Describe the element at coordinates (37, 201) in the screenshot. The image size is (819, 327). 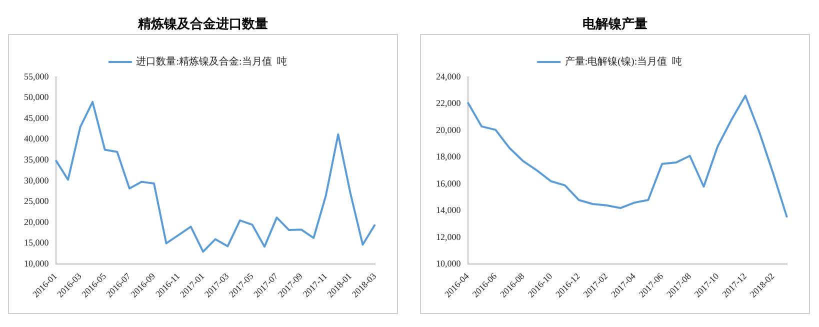
I see `y-tick-label: 25,000` at that location.